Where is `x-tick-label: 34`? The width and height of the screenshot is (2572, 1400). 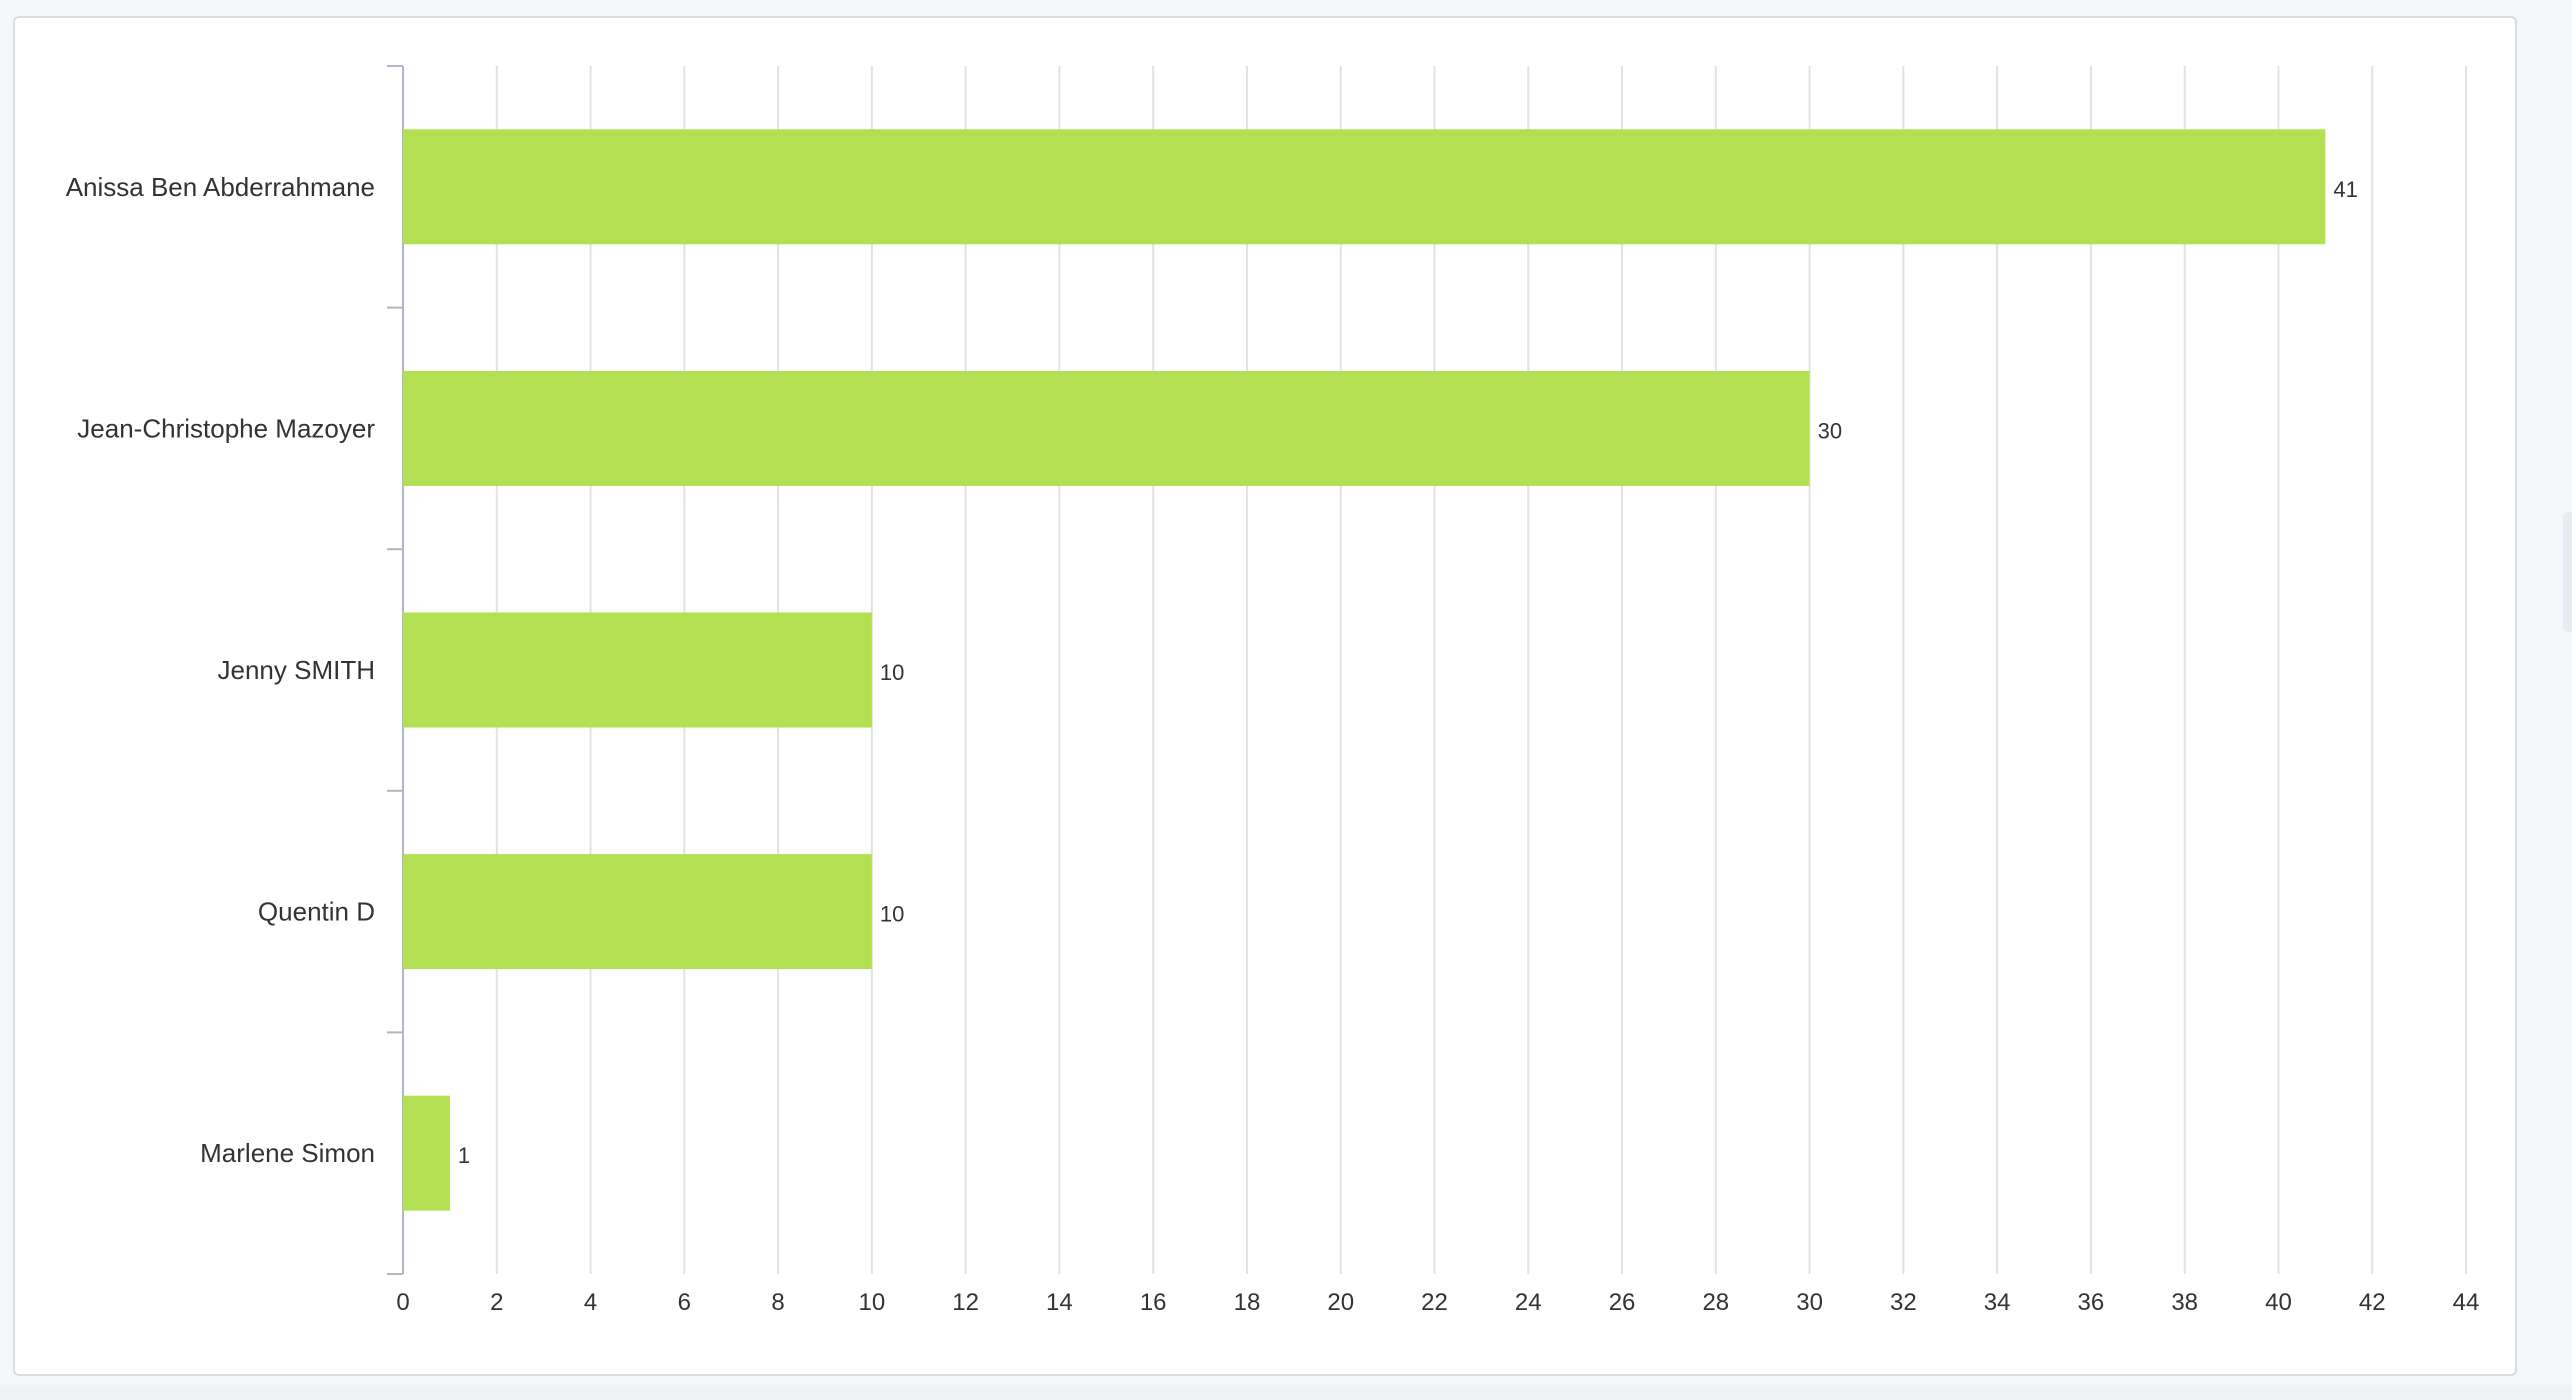
x-tick-label: 34 is located at coordinates (1997, 1302).